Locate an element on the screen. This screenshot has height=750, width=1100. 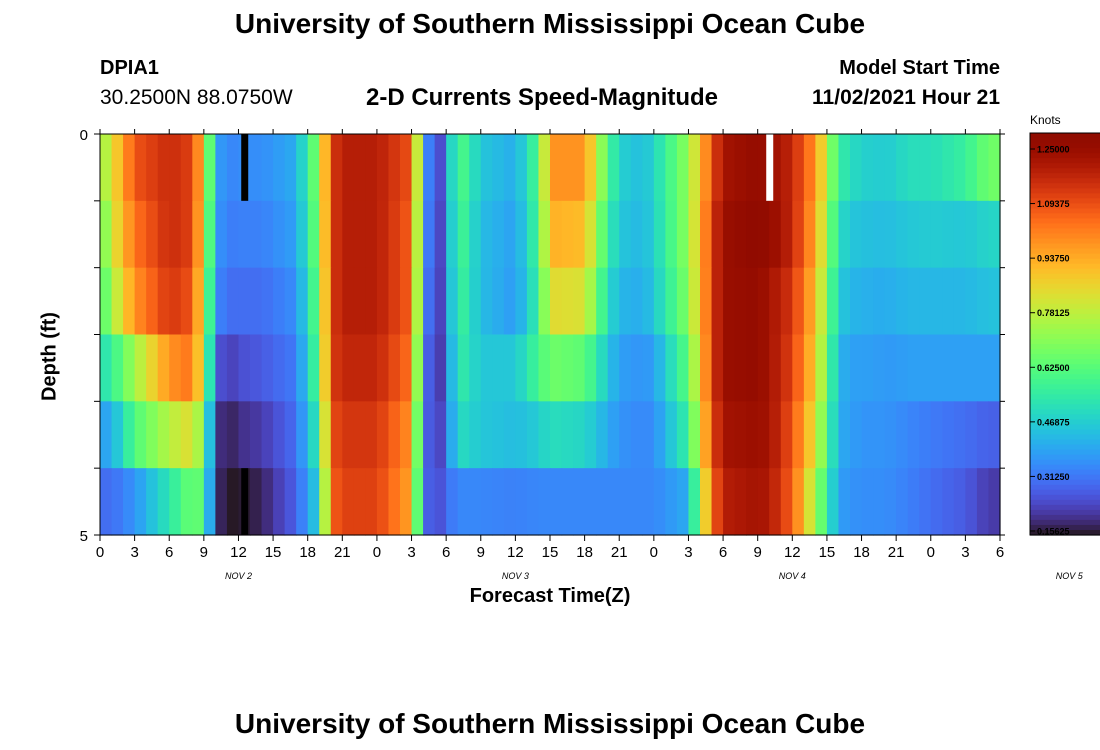
chart-subtitle: 2-D Currents Speed-Magnitude is located at coordinates (542, 97).